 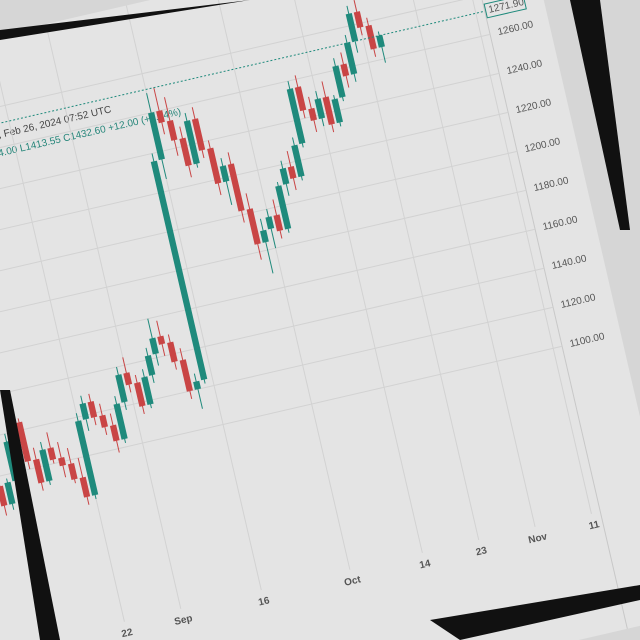 What do you see at coordinates (594, 525) in the screenshot?
I see `x-tick-label: 11` at bounding box center [594, 525].